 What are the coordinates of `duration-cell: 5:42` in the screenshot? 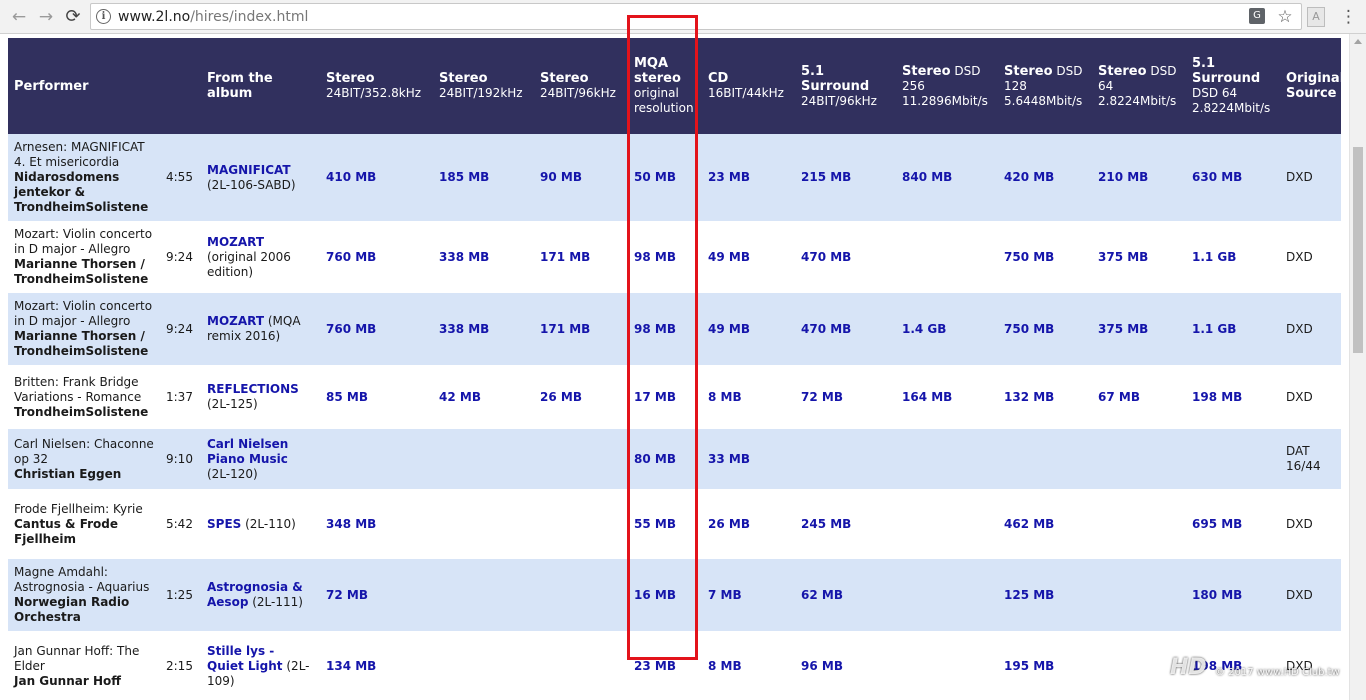 It's located at (180, 524).